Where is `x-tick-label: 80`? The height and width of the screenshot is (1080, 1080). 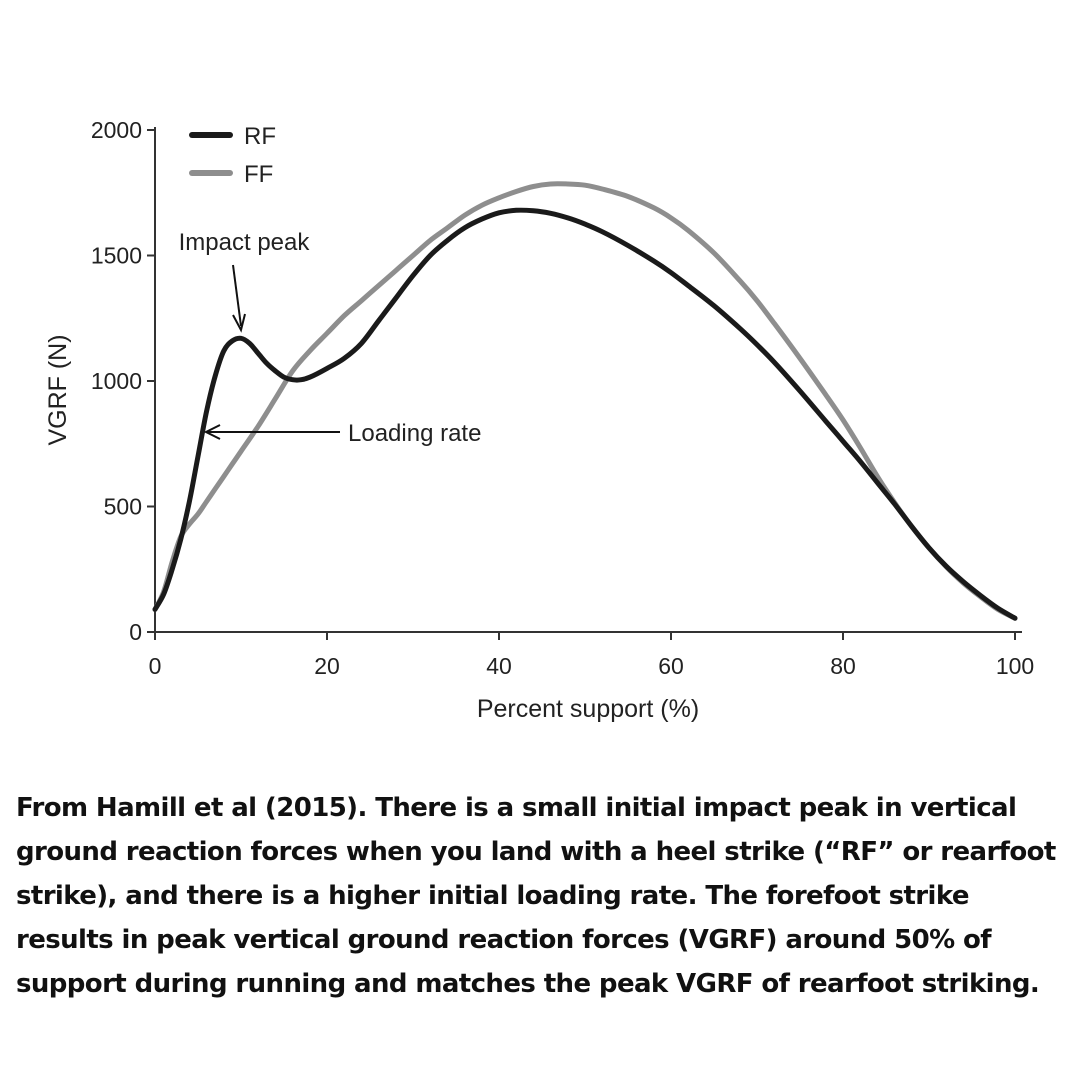
x-tick-label: 80 is located at coordinates (843, 666).